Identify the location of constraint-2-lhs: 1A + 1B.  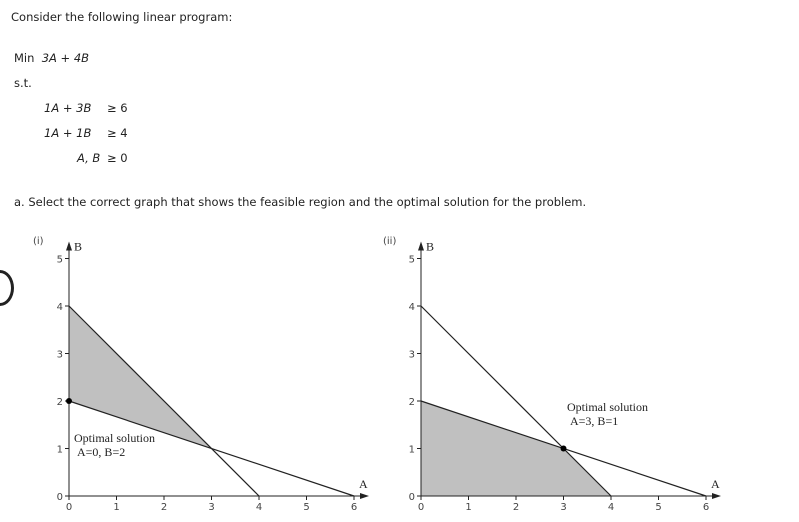
(68, 133).